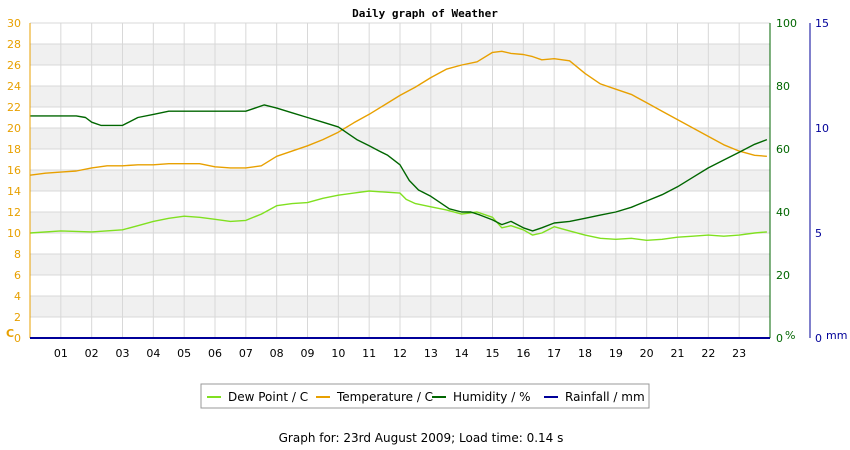  I want to click on x-tick-label: 20, so click(647, 353).